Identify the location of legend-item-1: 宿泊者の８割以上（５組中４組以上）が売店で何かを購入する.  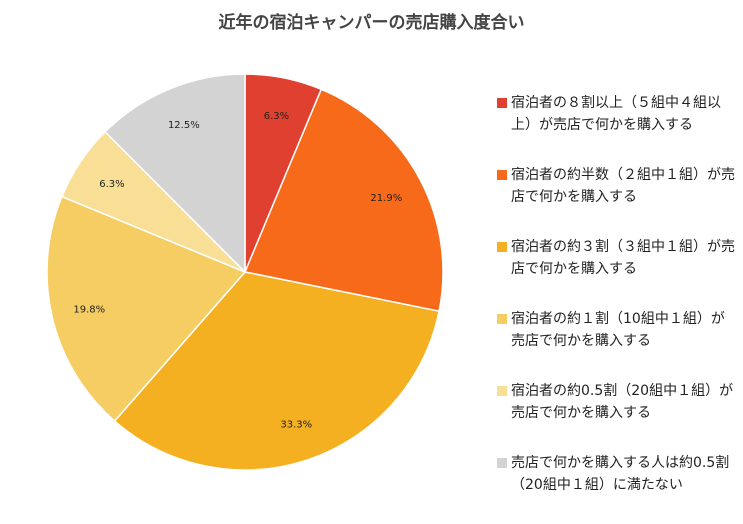
(617, 114).